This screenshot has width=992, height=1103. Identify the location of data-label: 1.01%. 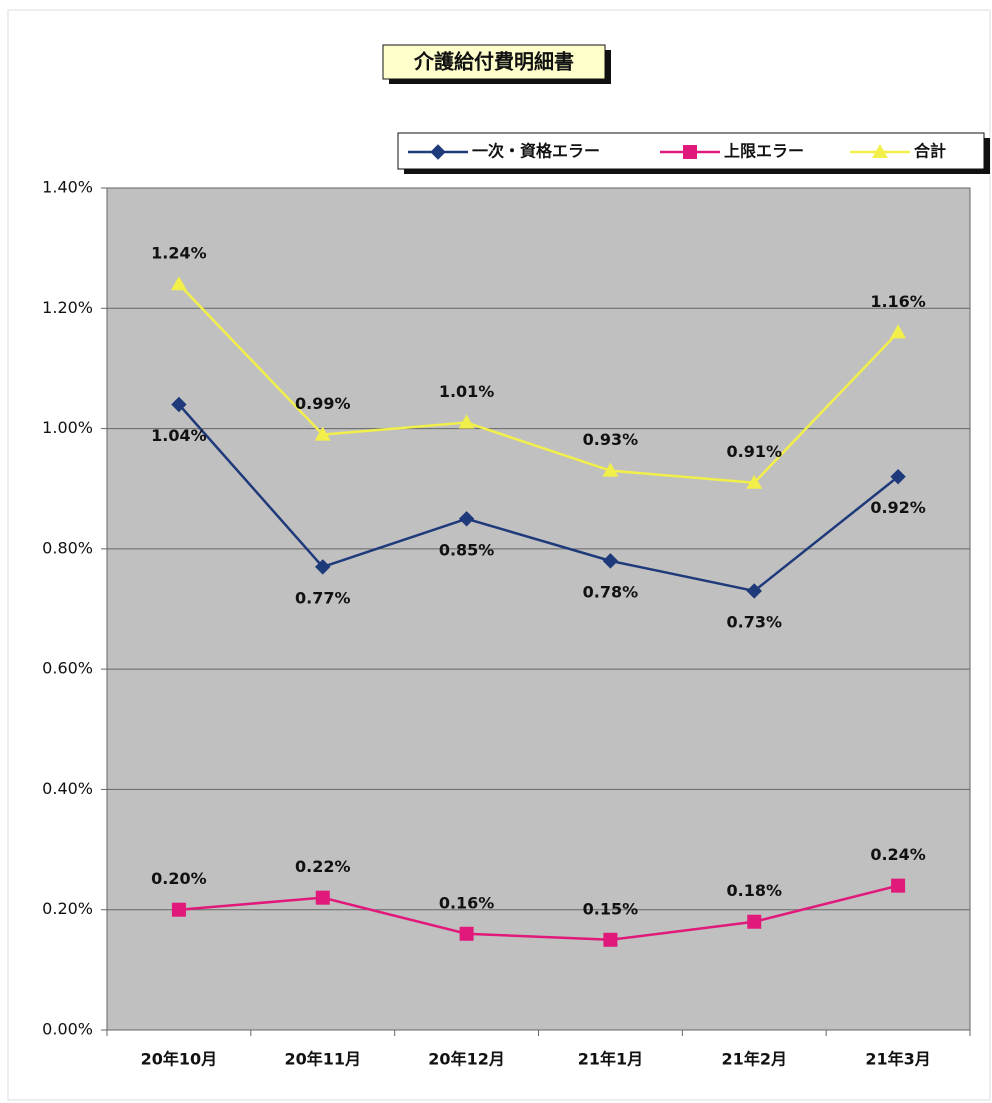
(467, 391).